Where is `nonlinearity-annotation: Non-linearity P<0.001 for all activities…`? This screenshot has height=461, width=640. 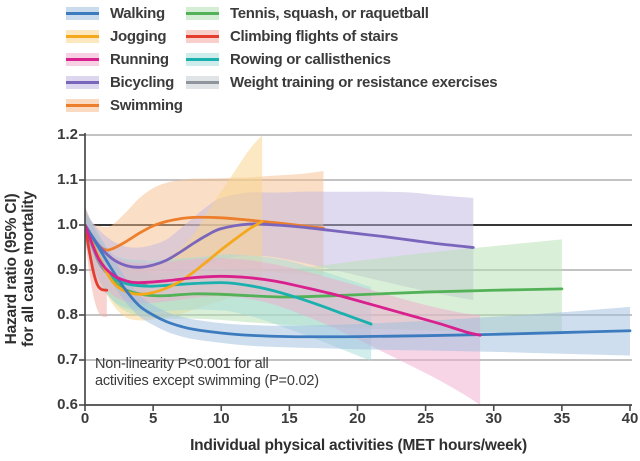 nonlinearity-annotation: Non-linearity P<0.001 for all activities… is located at coordinates (207, 372).